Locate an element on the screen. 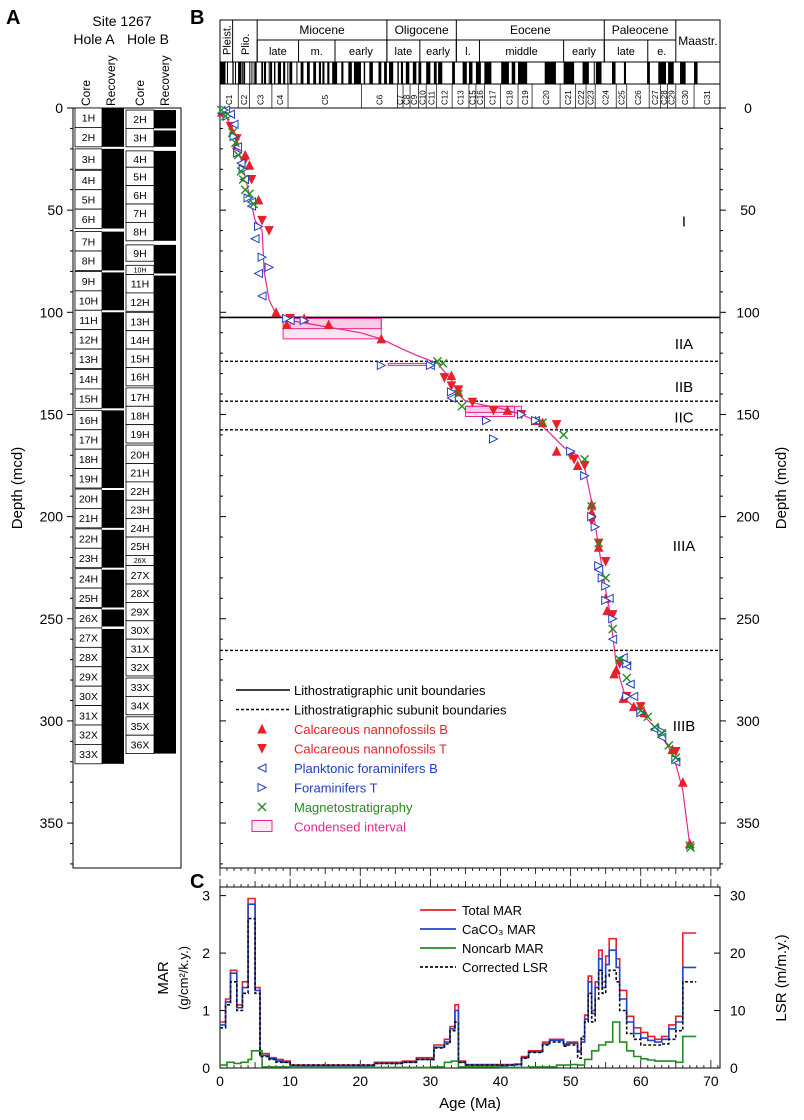 The image size is (804, 1120). chron-label: C12 is located at coordinates (444, 97).